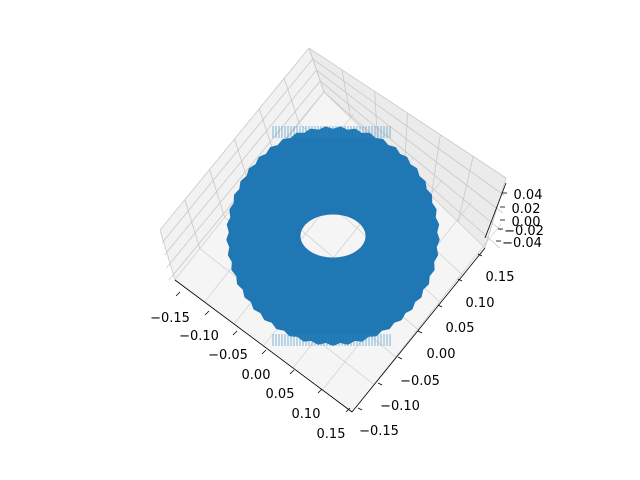 The width and height of the screenshot is (640, 480). I want to click on y-tick-label: 0.10, so click(480, 303).